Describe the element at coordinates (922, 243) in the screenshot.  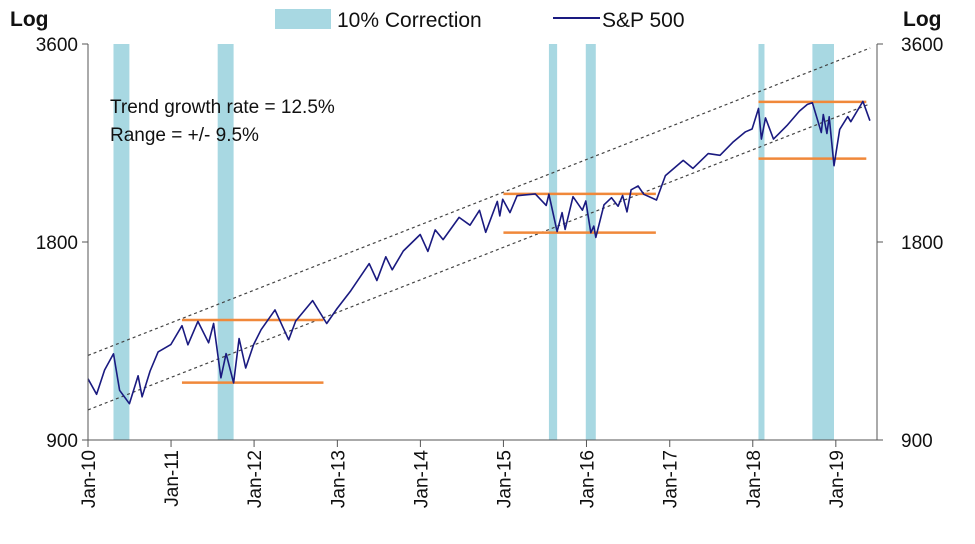
I see `y-tick-label-right: 1800` at that location.